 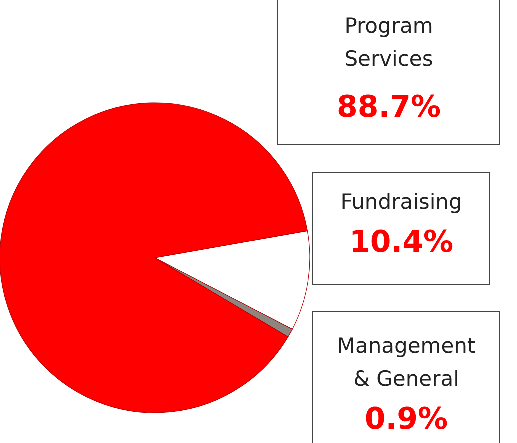 What do you see at coordinates (406, 419) in the screenshot?
I see `data-label: 0.9%` at bounding box center [406, 419].